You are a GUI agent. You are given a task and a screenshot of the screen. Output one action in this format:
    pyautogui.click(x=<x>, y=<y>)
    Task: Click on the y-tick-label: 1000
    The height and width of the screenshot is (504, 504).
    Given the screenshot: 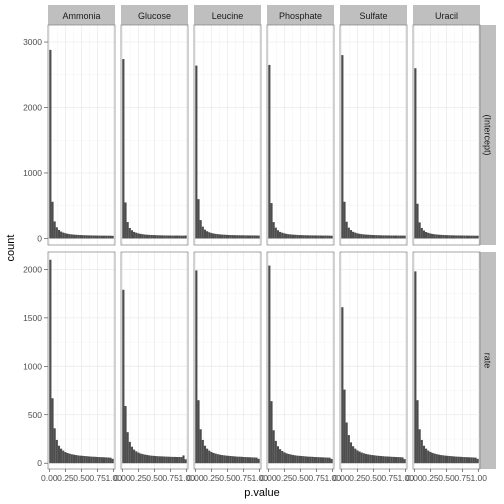 What is the action you would take?
    pyautogui.click(x=32, y=173)
    